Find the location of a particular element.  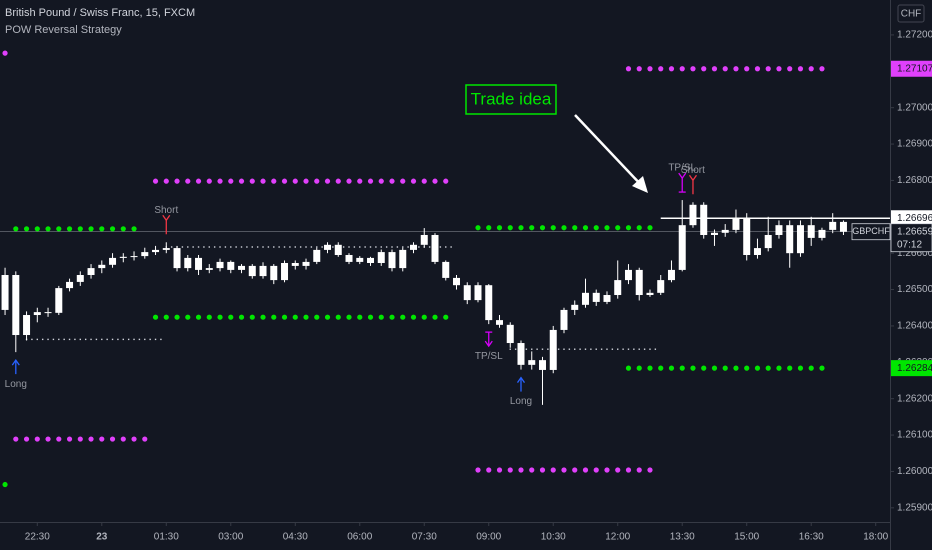

annotation-arrow is located at coordinates (609, 151).